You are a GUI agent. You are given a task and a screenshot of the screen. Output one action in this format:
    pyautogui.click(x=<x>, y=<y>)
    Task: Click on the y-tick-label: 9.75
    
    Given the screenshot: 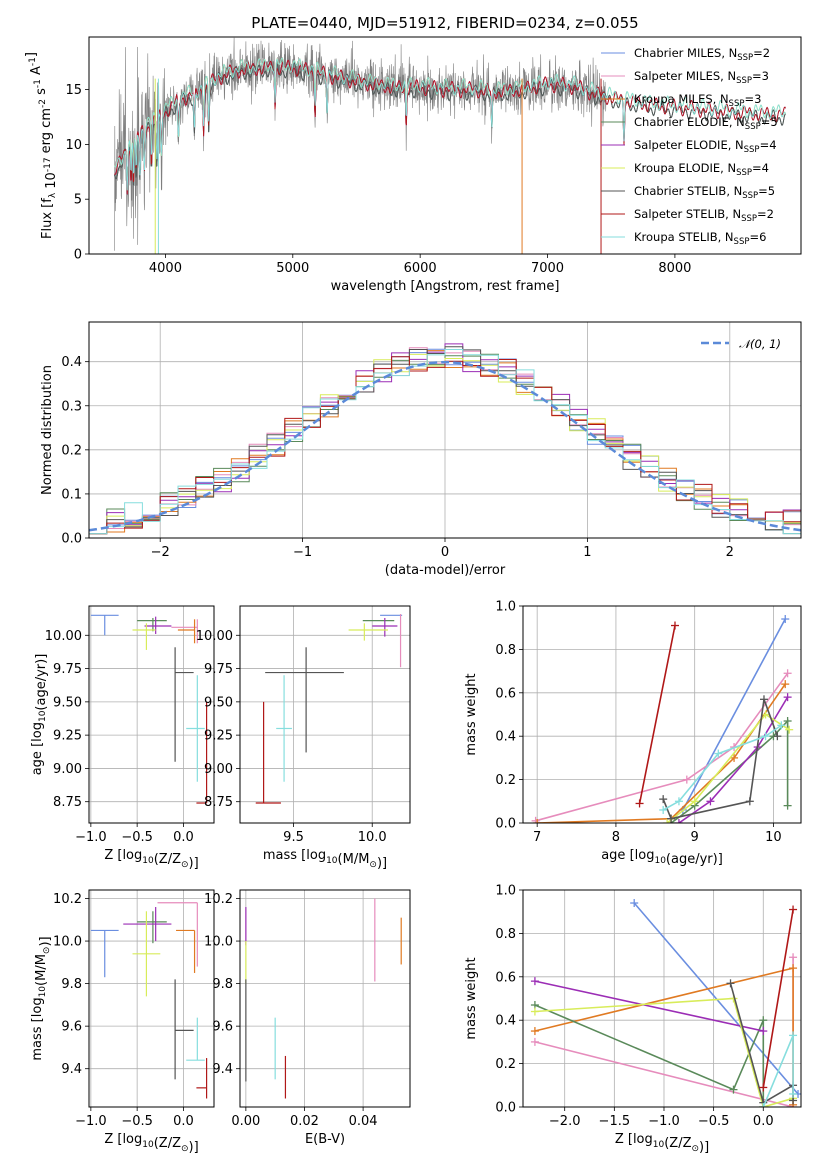 What is the action you would take?
    pyautogui.click(x=218, y=669)
    